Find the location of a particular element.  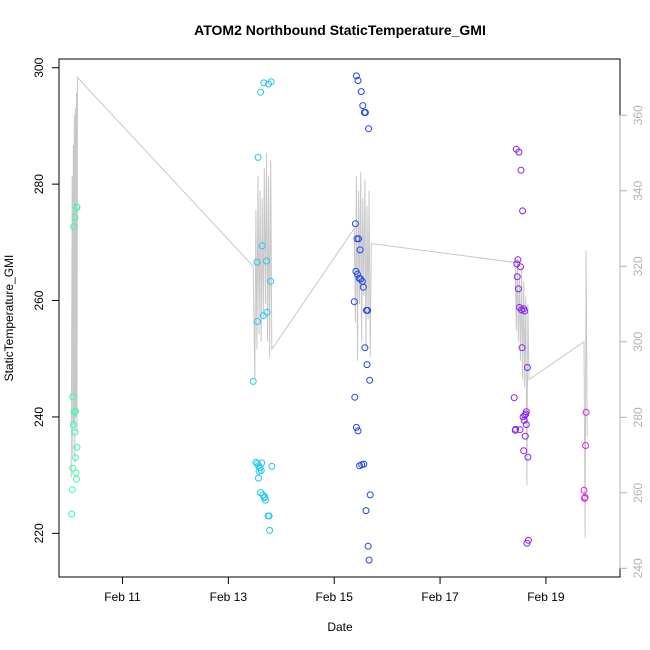

y-tick-label: 220 is located at coordinates (39, 533).